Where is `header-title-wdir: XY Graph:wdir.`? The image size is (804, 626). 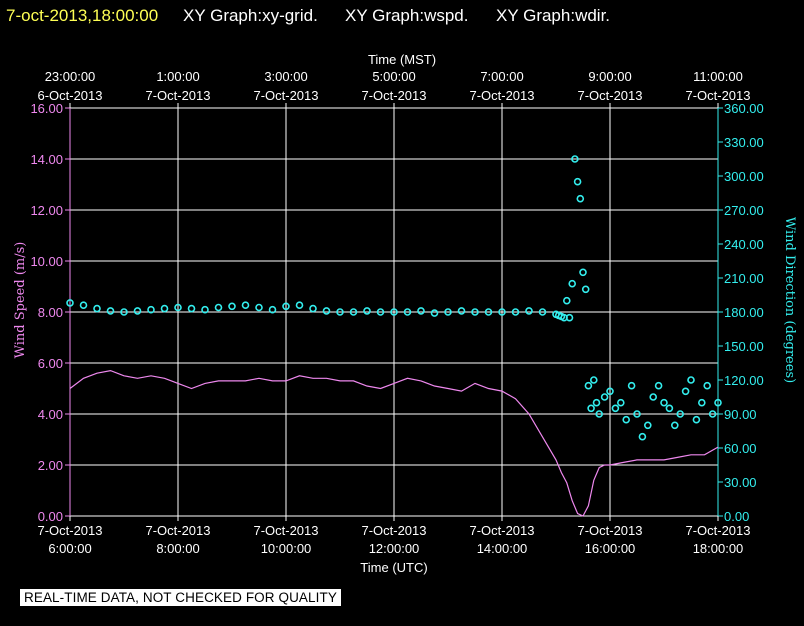 header-title-wdir: XY Graph:wdir. is located at coordinates (553, 15).